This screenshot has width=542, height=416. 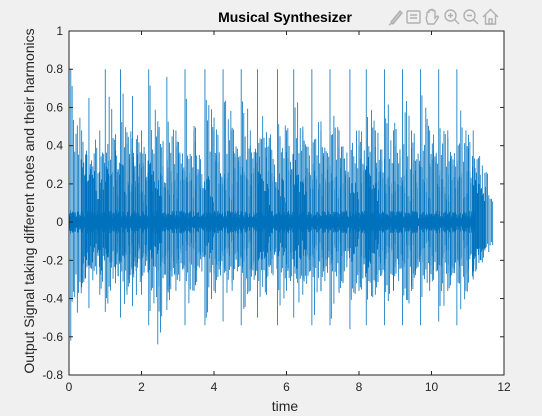 What do you see at coordinates (54, 146) in the screenshot?
I see `y-tick-label: 0.4` at bounding box center [54, 146].